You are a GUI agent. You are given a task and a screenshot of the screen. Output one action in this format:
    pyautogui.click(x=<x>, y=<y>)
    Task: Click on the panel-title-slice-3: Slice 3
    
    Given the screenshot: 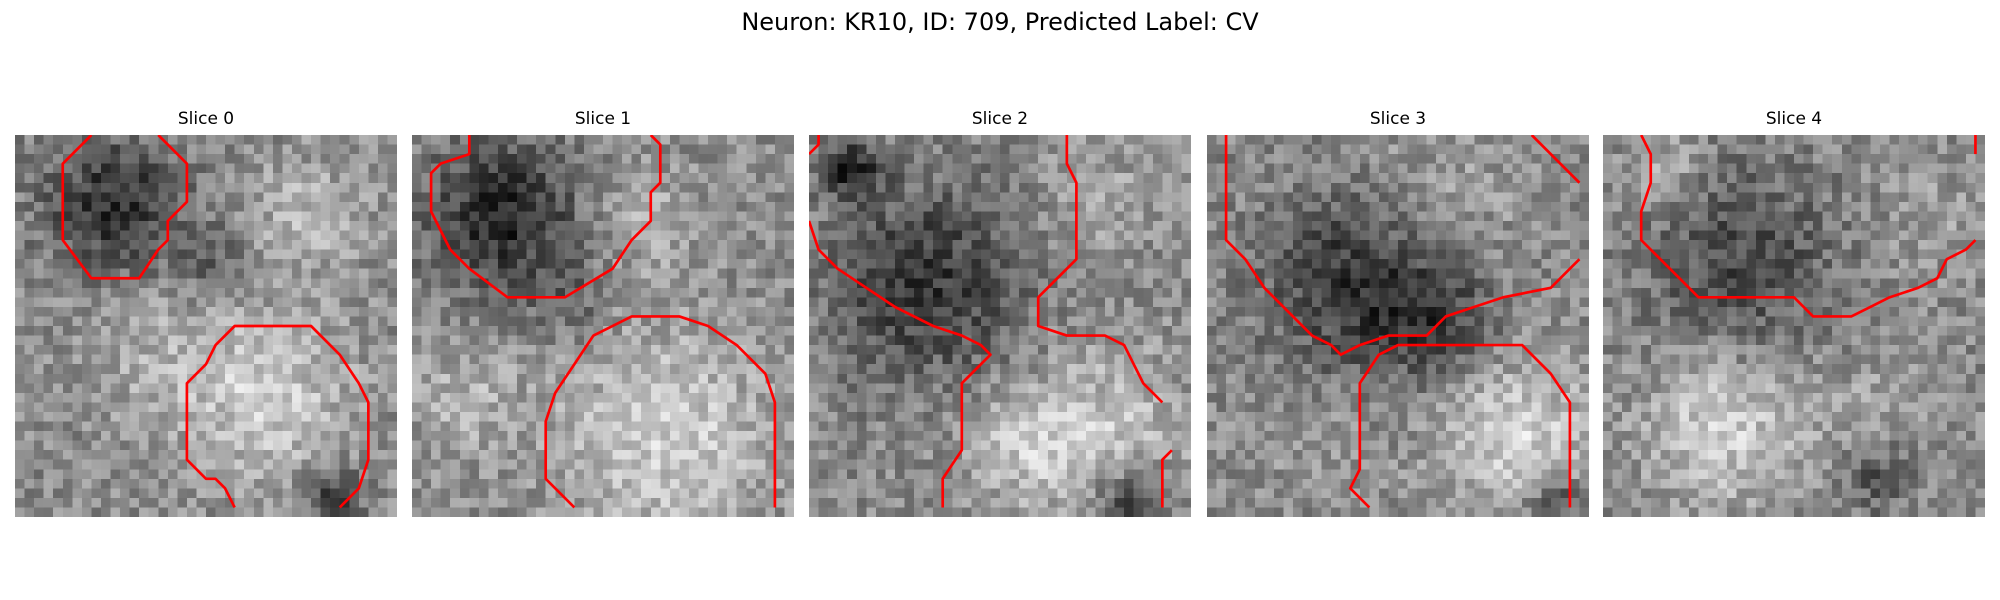 What is the action you would take?
    pyautogui.click(x=1398, y=119)
    